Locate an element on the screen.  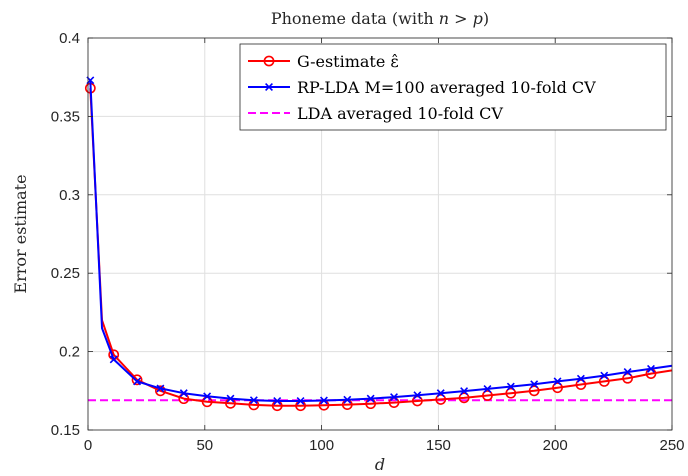
legend-box is located at coordinates (453, 87).